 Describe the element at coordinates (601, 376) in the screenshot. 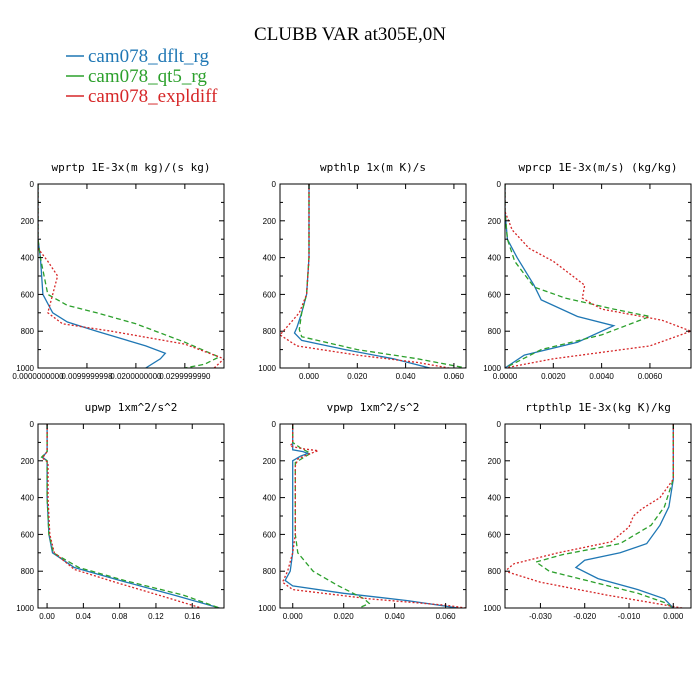

I see `x-tick-label: 0.0040` at that location.